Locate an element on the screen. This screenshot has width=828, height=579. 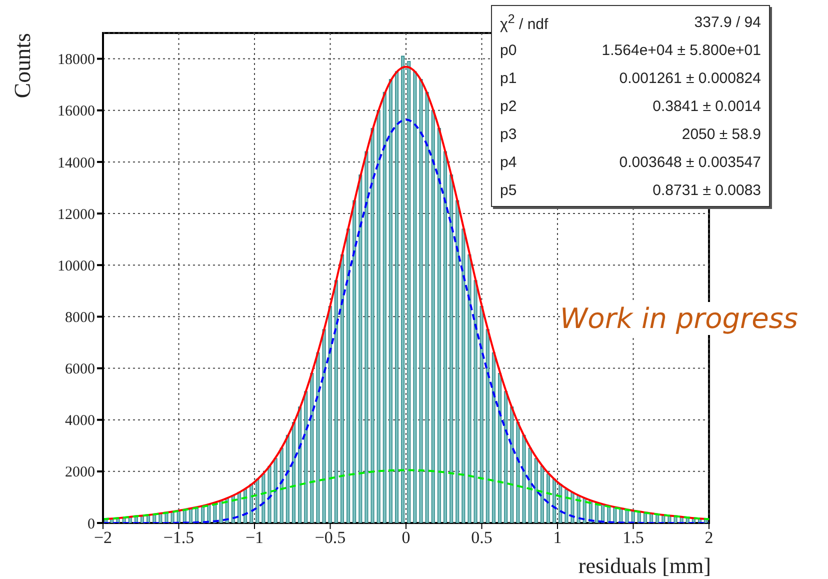
annotation: p5 is located at coordinates (508, 190).